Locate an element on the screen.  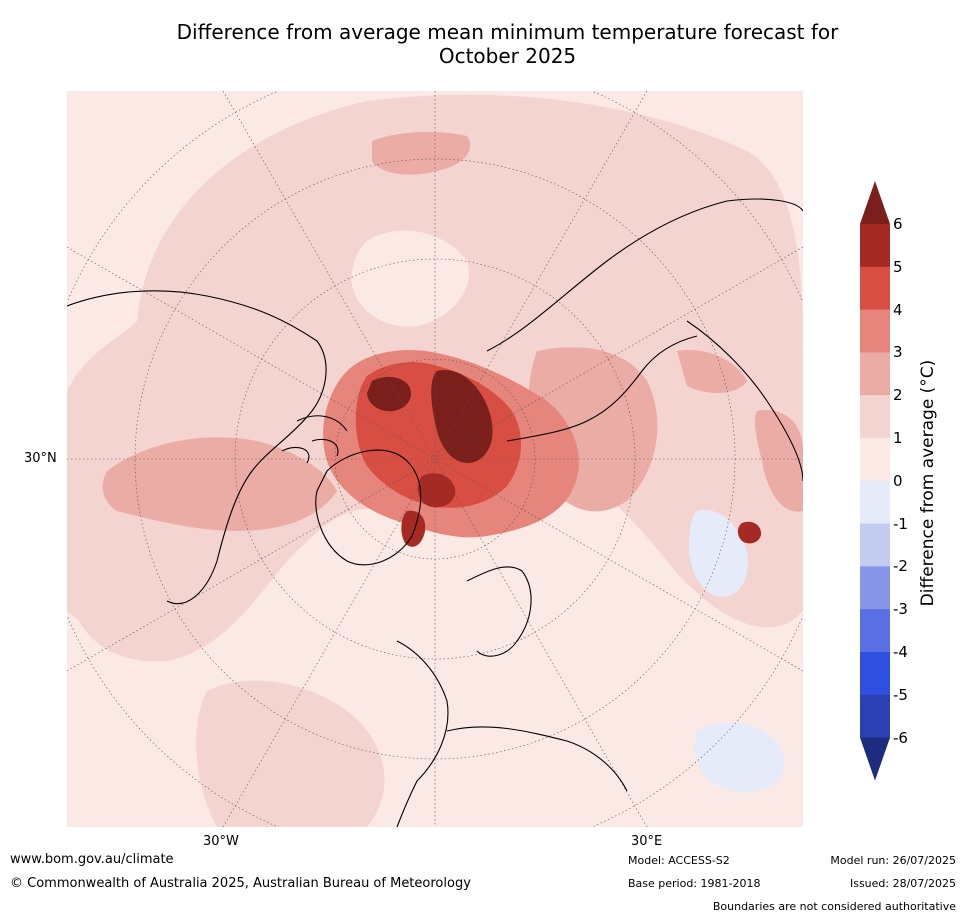
anomaly-0-1-arctic-gap is located at coordinates (410, 278).